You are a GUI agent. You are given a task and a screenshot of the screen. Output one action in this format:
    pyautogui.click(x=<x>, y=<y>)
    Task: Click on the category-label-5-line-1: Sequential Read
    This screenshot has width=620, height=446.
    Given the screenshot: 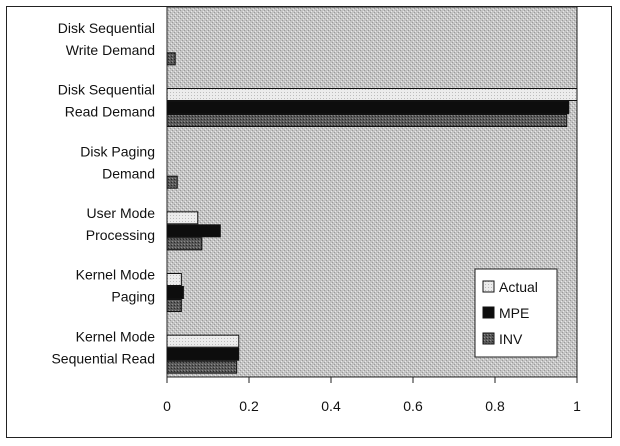 What is the action you would take?
    pyautogui.click(x=103, y=358)
    